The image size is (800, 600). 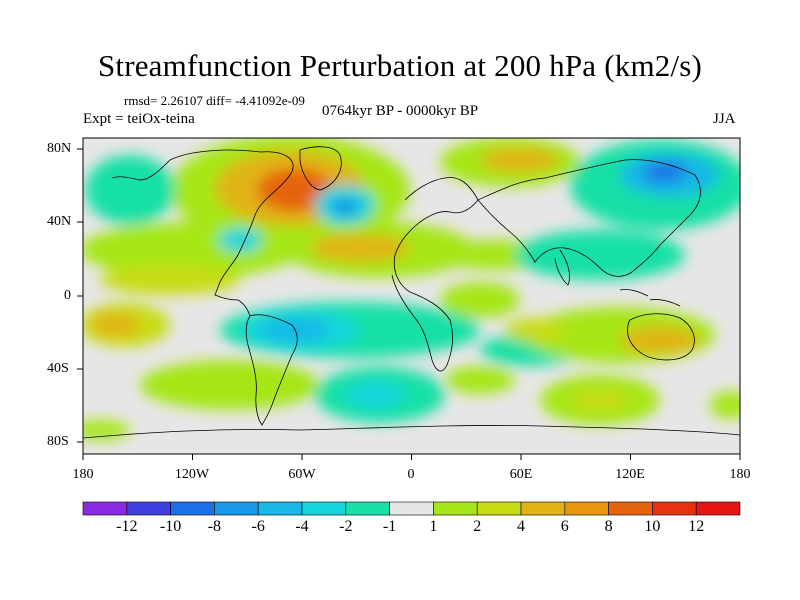 I want to click on colorbar-label: -8, so click(x=214, y=526).